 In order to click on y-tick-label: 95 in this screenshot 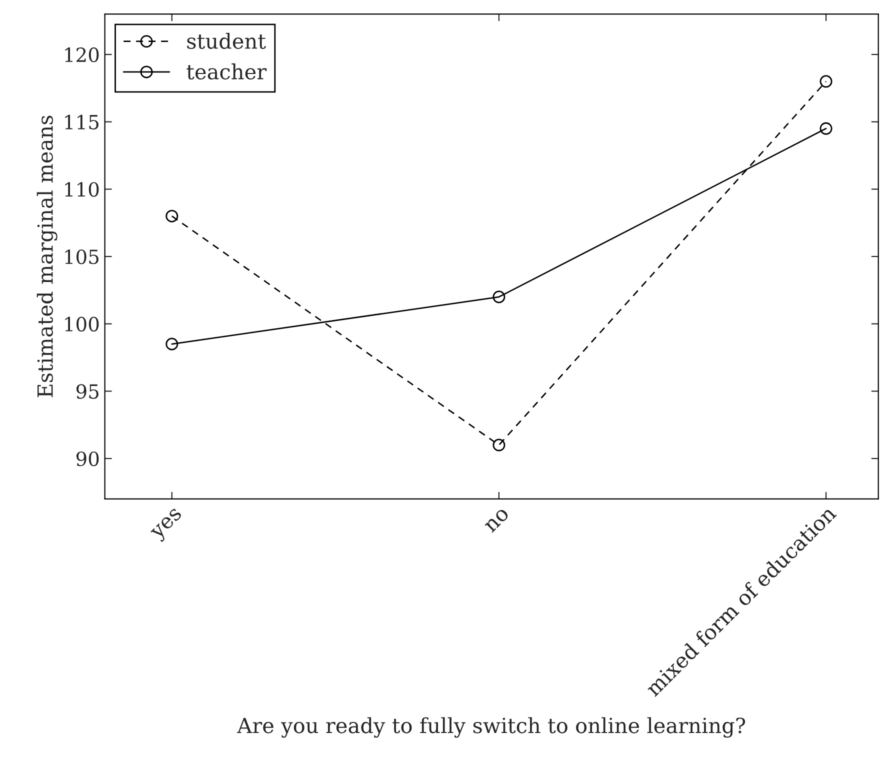, I will do `click(87, 391)`.